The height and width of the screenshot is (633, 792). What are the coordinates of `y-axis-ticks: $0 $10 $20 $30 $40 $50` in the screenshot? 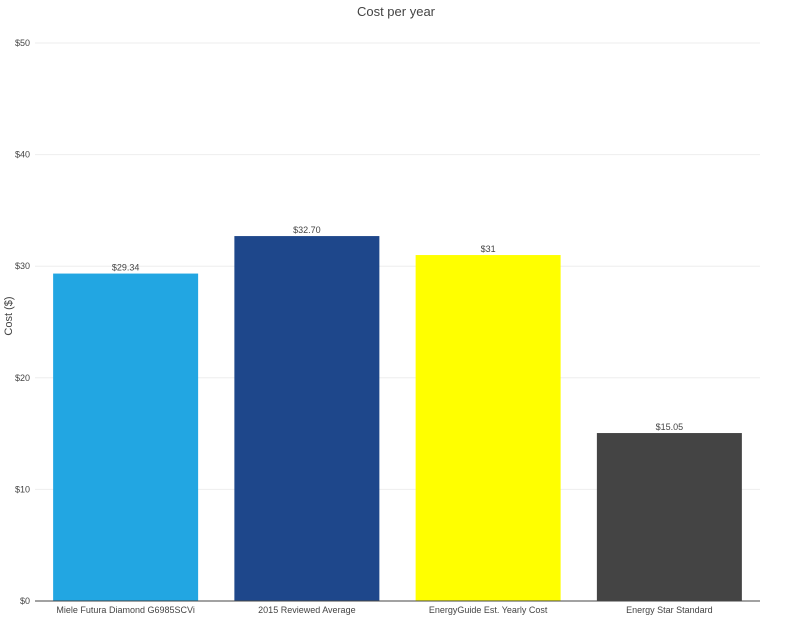 It's located at (22, 322).